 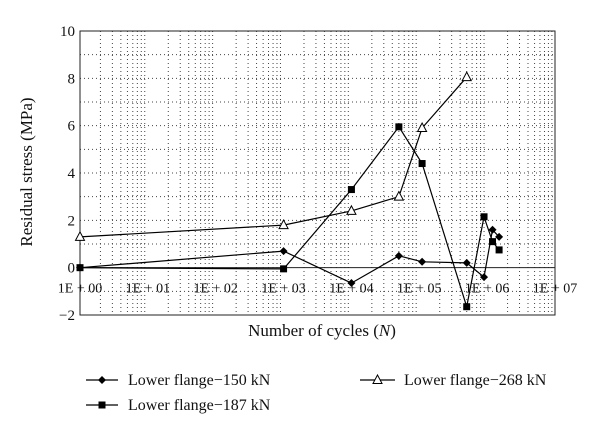 I want to click on y-tick-label: 6, so click(x=72, y=127).